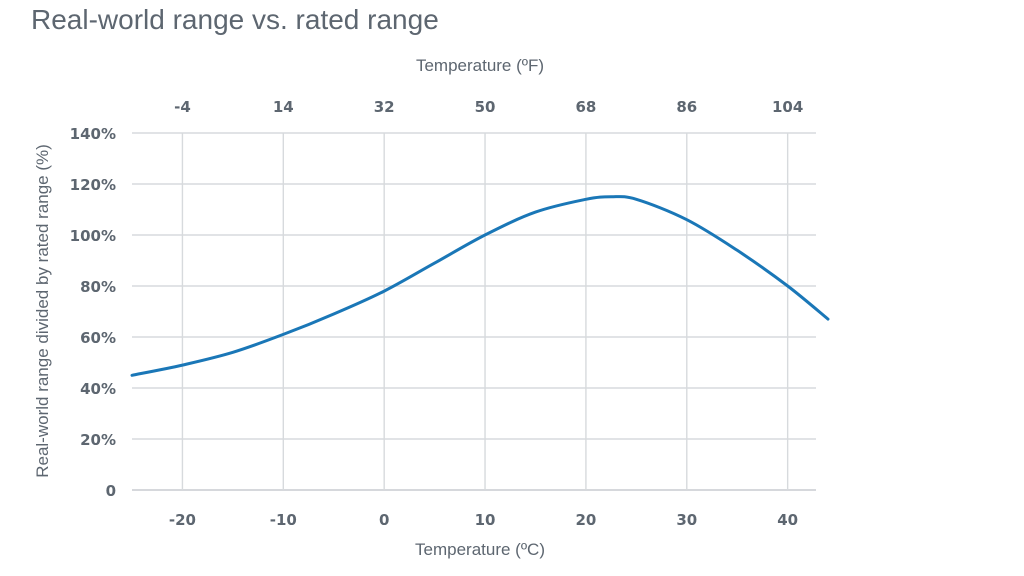 The height and width of the screenshot is (576, 1024). What do you see at coordinates (93, 312) in the screenshot?
I see `y-tick-labels: 0 20% 40% 60% 80% 100% 120% 140%` at bounding box center [93, 312].